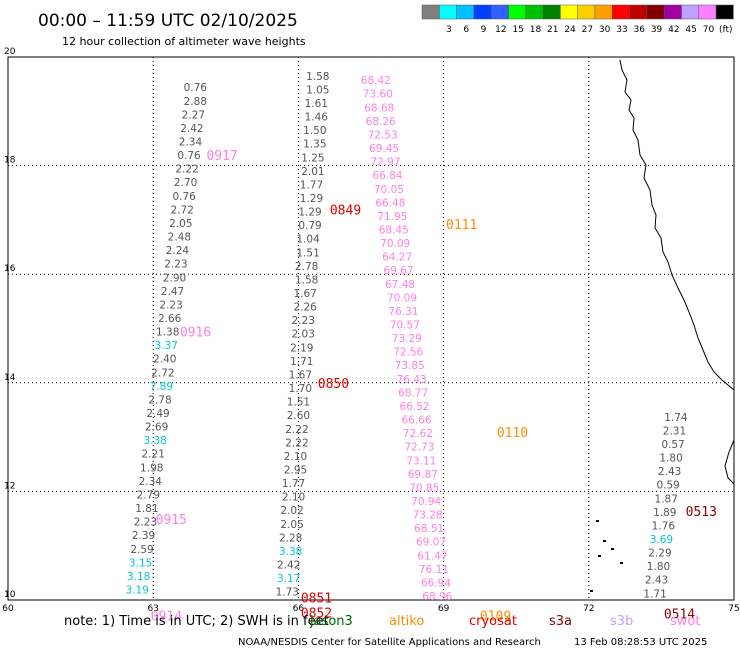 Image resolution: width=740 pixels, height=650 pixels. I want to click on swh-value: 71.95, so click(392, 217).